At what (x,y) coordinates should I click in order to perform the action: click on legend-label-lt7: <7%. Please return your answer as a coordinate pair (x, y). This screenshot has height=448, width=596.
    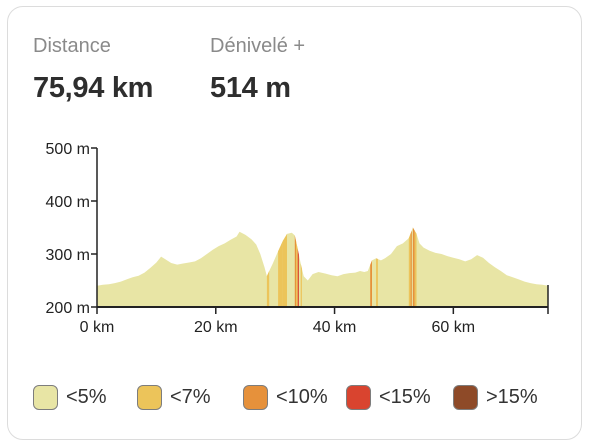
    Looking at the image, I should click on (190, 396).